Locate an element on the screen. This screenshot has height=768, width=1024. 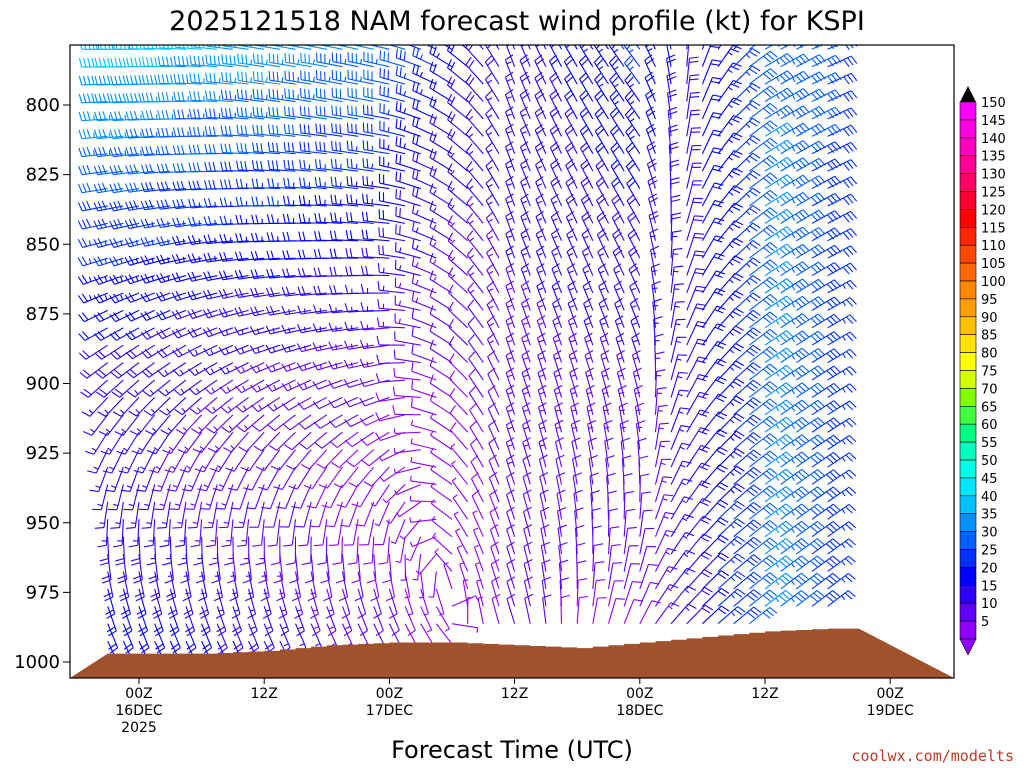
colorbar-label: 95 is located at coordinates (989, 300).